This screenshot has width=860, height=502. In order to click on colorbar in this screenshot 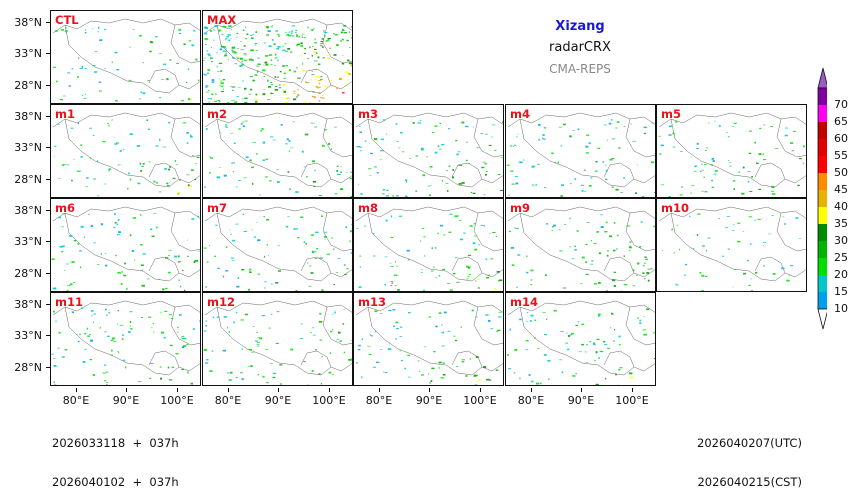, I will do `click(822, 201)`.